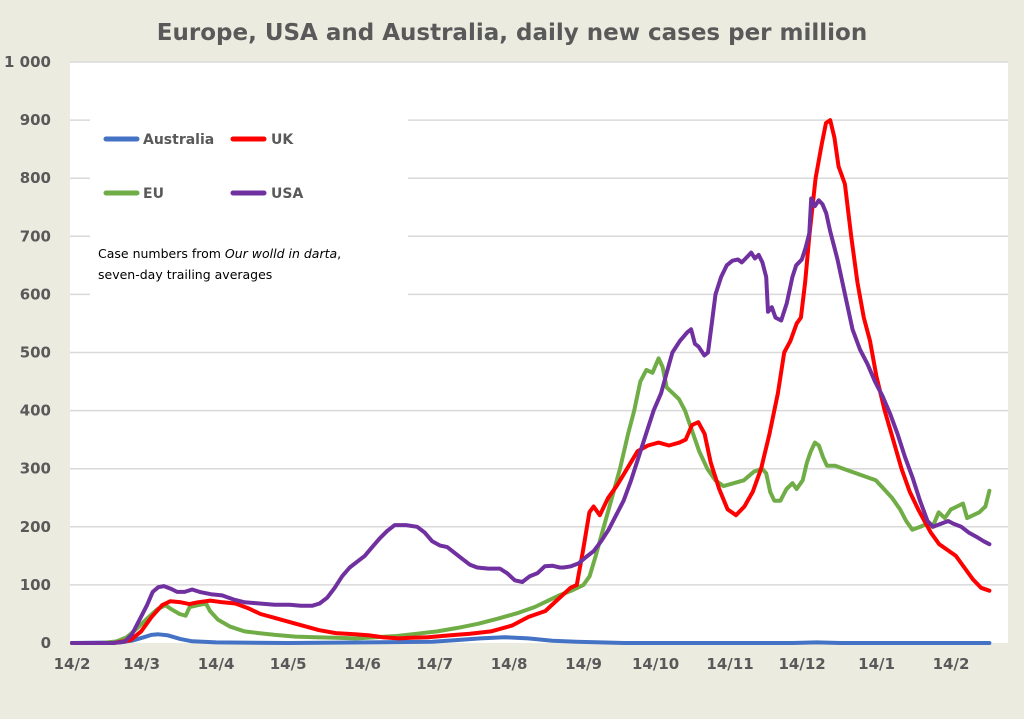 The height and width of the screenshot is (719, 1024). I want to click on legend-item-uk: UK, so click(262, 140).